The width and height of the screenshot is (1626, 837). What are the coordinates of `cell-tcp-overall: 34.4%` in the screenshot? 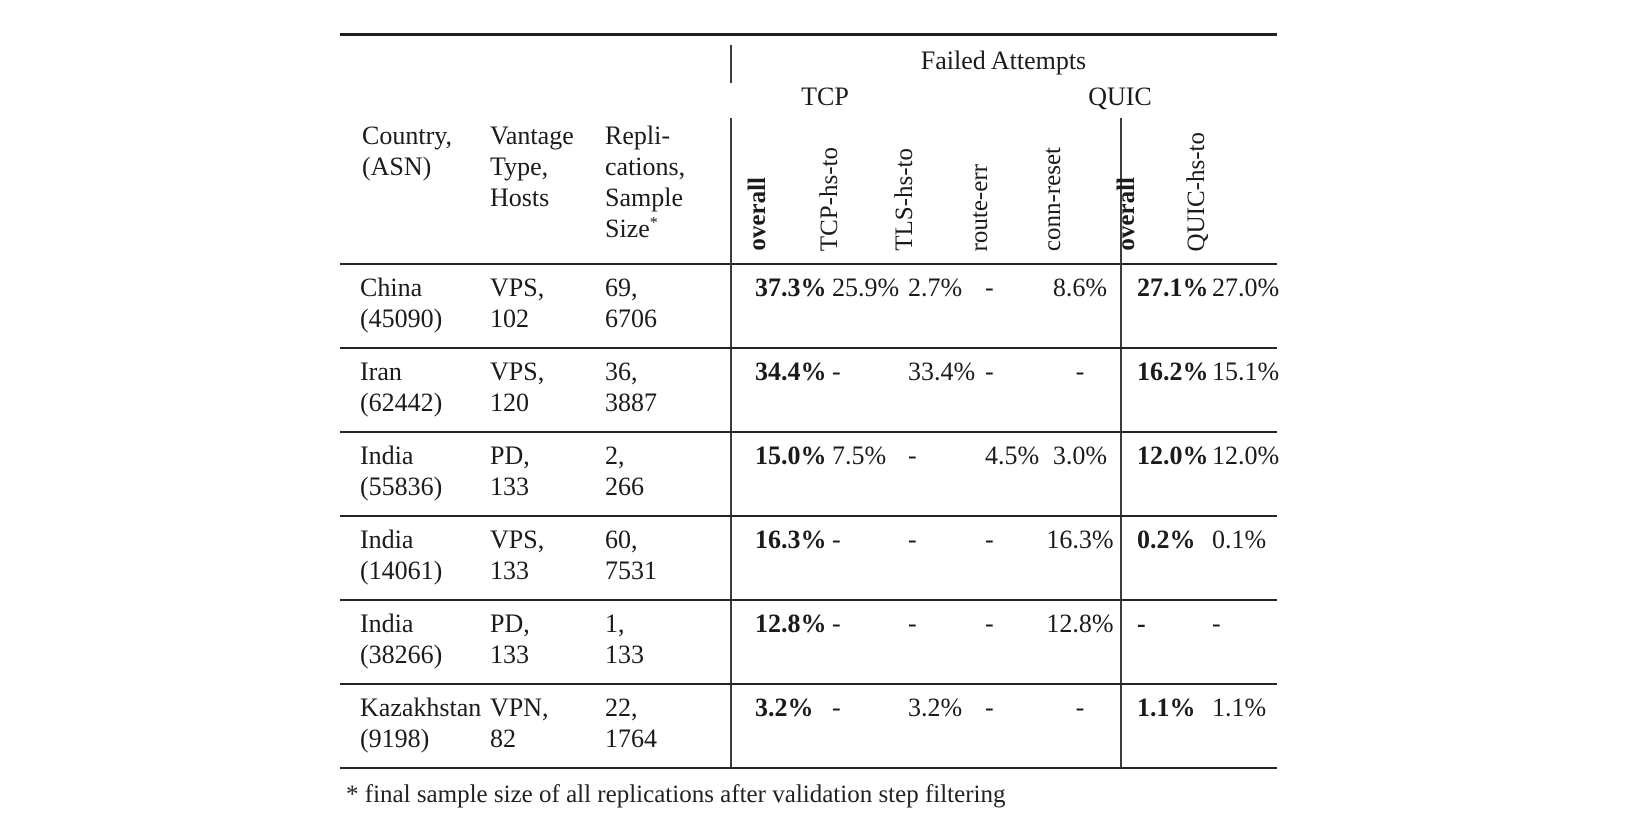 It's located at (778, 390).